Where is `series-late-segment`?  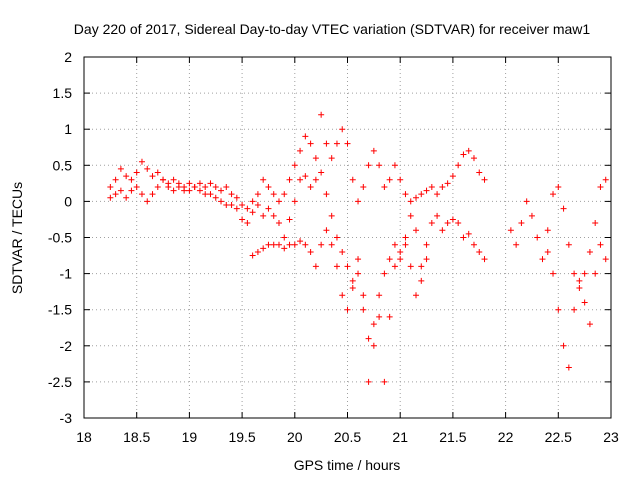 series-late-segment is located at coordinates (558, 273).